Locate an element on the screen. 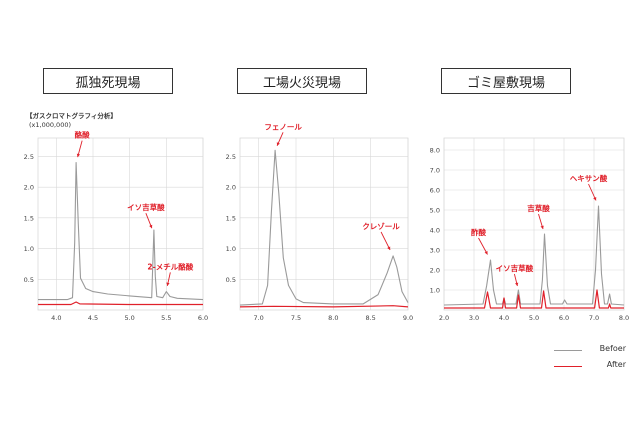 This screenshot has width=640, height=427. chart-title-factory-fire: 工場火災現場 is located at coordinates (302, 81).